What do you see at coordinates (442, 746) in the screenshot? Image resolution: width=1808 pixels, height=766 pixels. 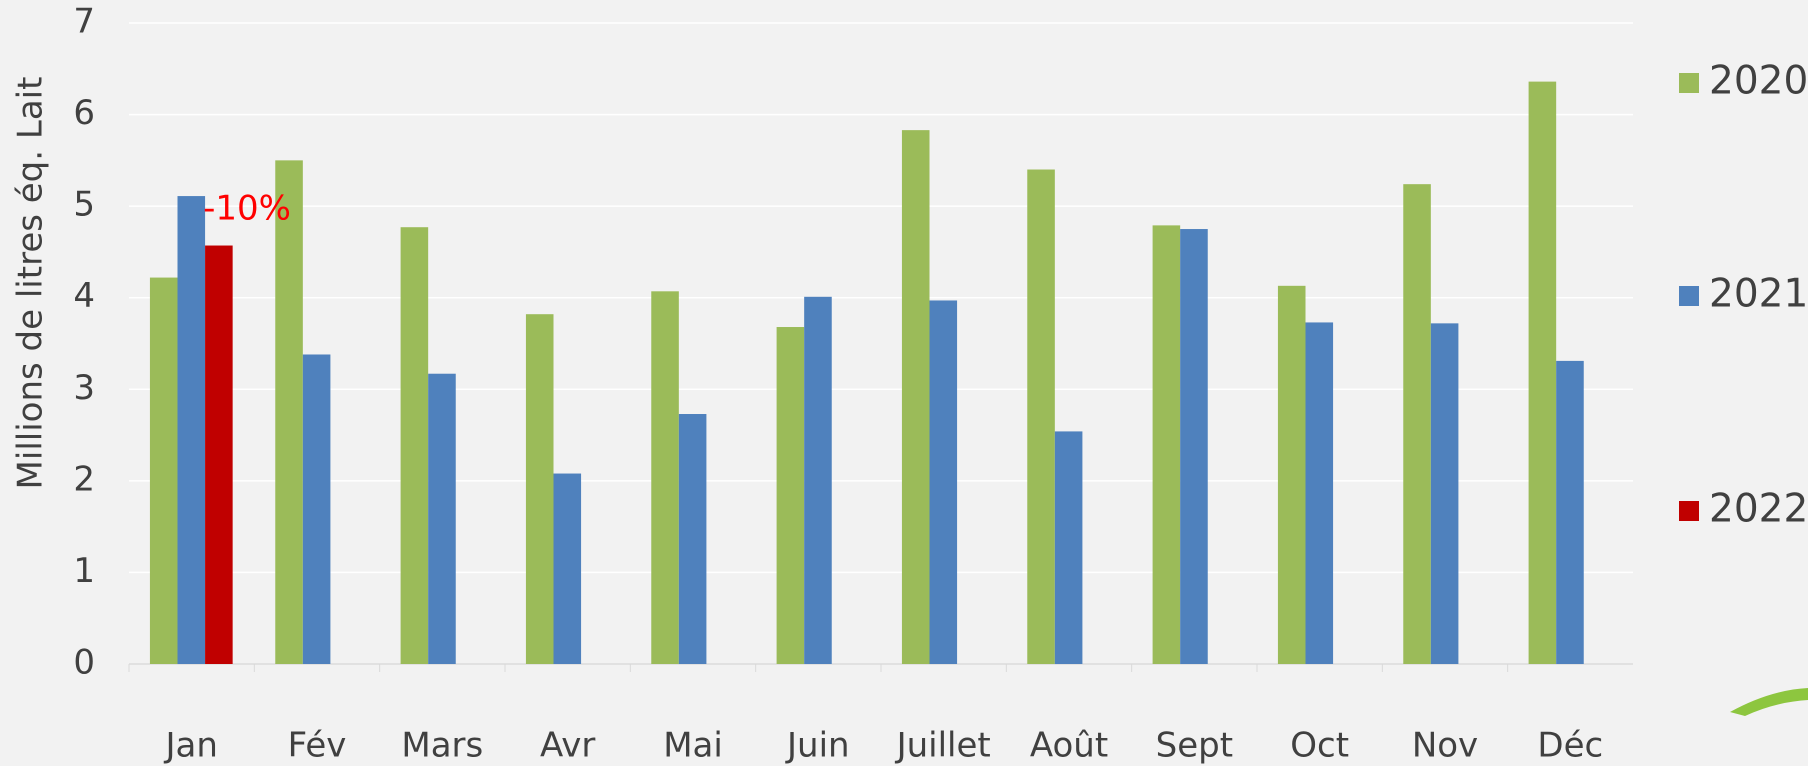 I see `x-tick-label: Mars` at bounding box center [442, 746].